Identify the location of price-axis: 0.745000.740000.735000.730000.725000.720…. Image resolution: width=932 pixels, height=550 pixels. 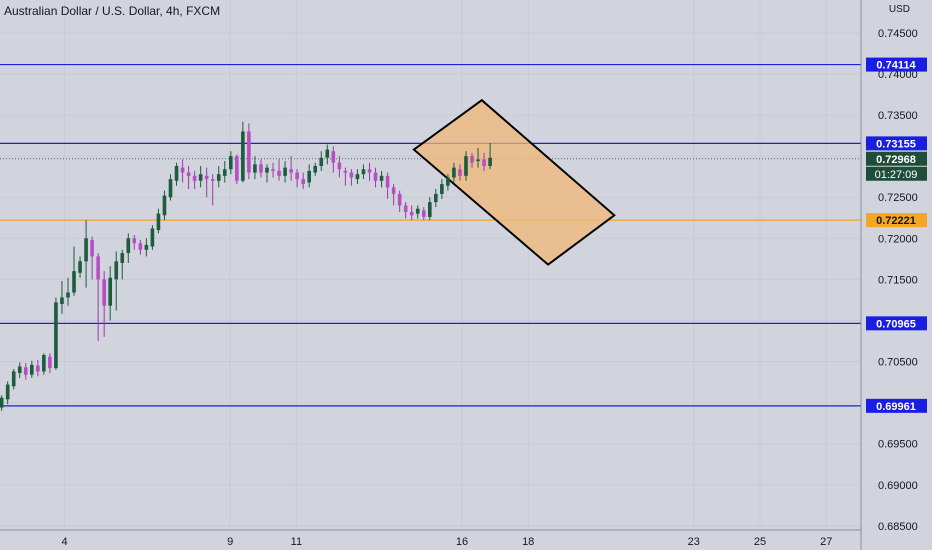
(898, 280).